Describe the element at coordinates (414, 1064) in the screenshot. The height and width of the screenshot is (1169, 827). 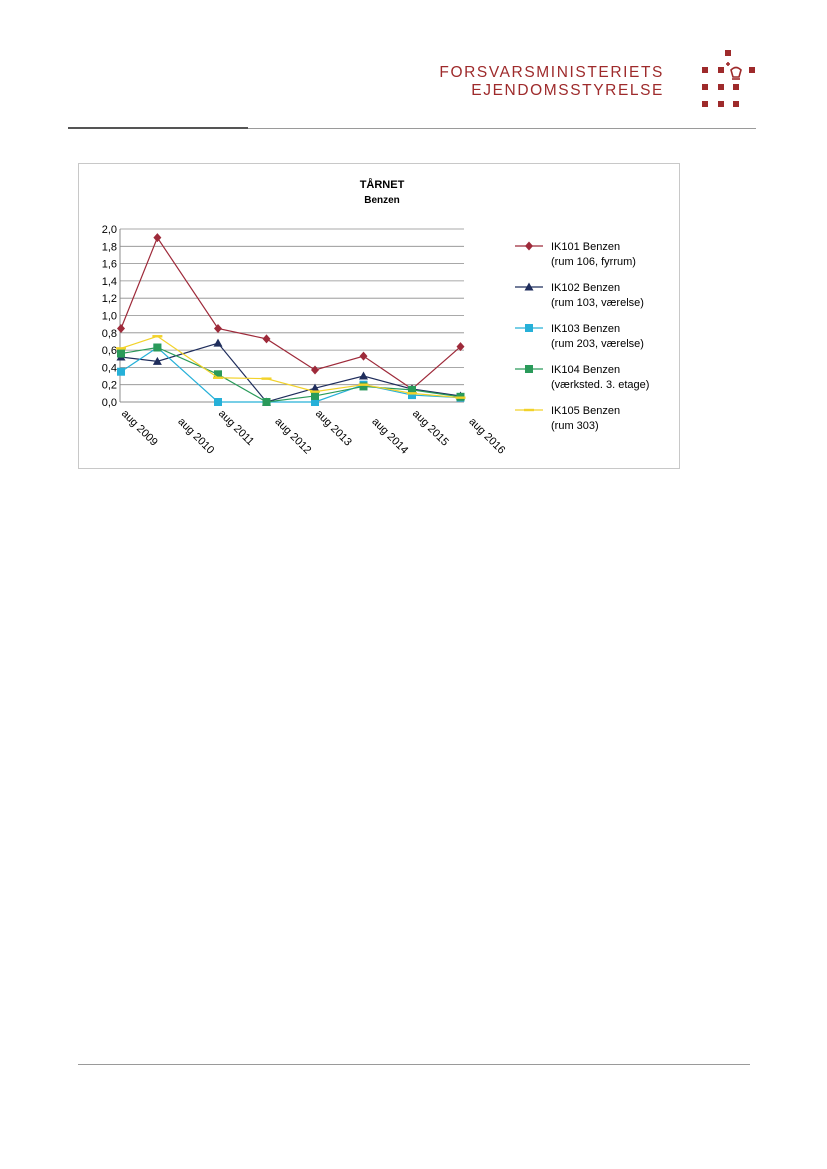
I see `footer-rule` at that location.